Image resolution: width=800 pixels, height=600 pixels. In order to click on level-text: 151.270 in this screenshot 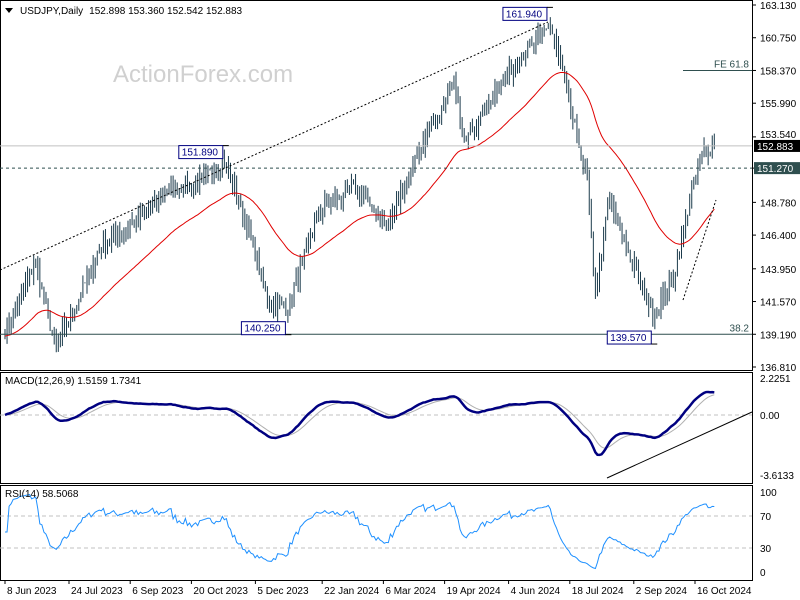, I will do `click(775, 169)`.